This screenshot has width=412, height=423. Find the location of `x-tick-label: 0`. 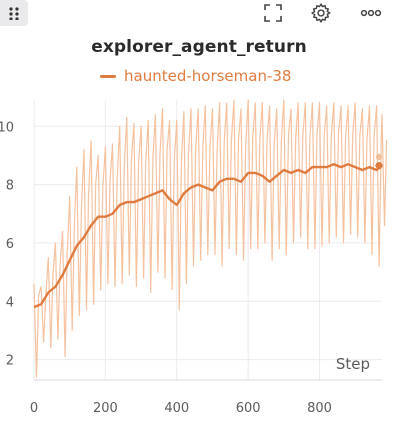

x-tick-label: 0 is located at coordinates (34, 408).